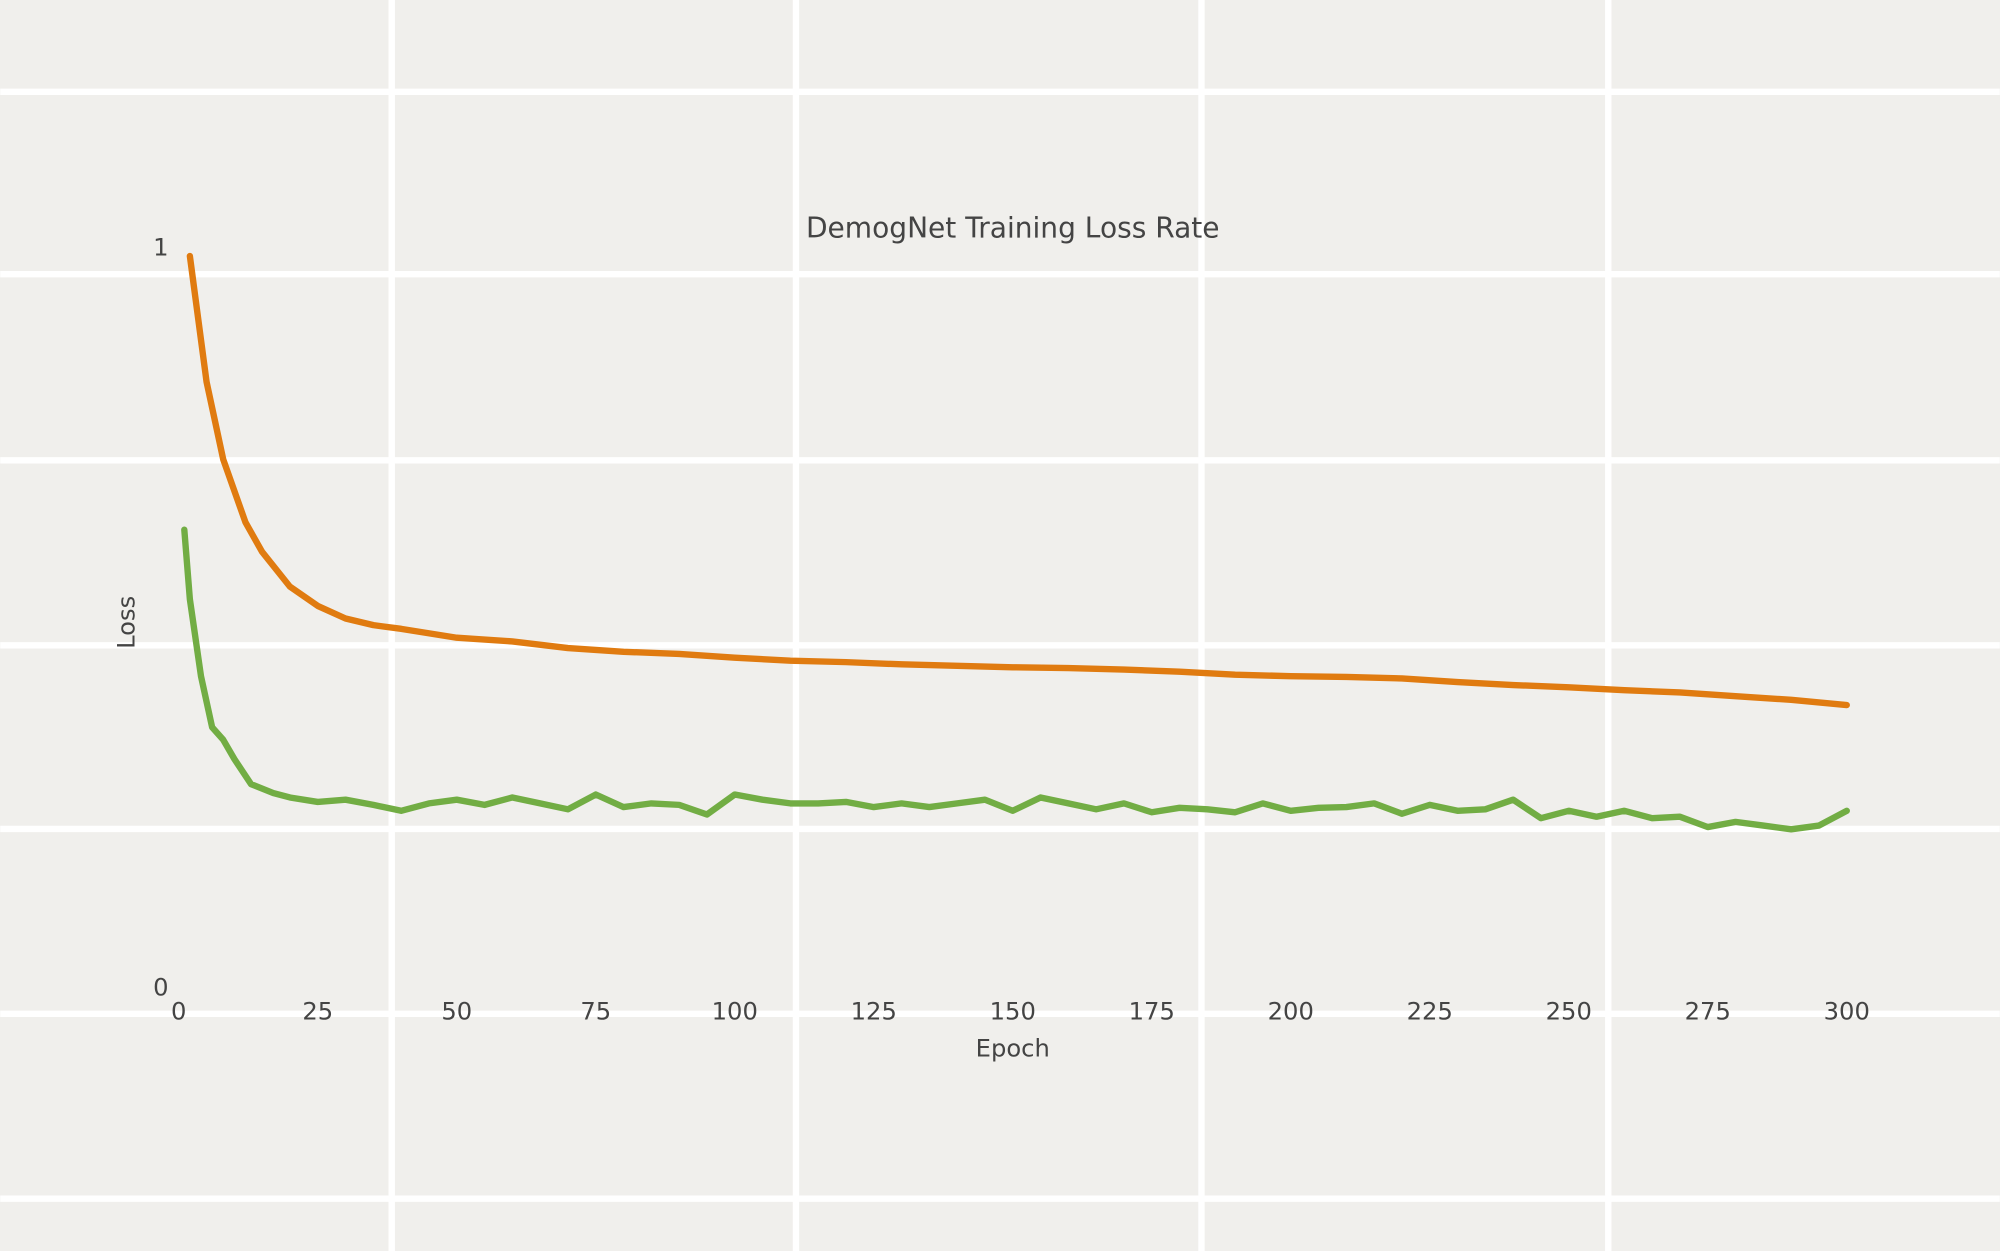  Describe the element at coordinates (1013, 228) in the screenshot. I see `chart-title: DemogNet Training Loss Rate` at that location.